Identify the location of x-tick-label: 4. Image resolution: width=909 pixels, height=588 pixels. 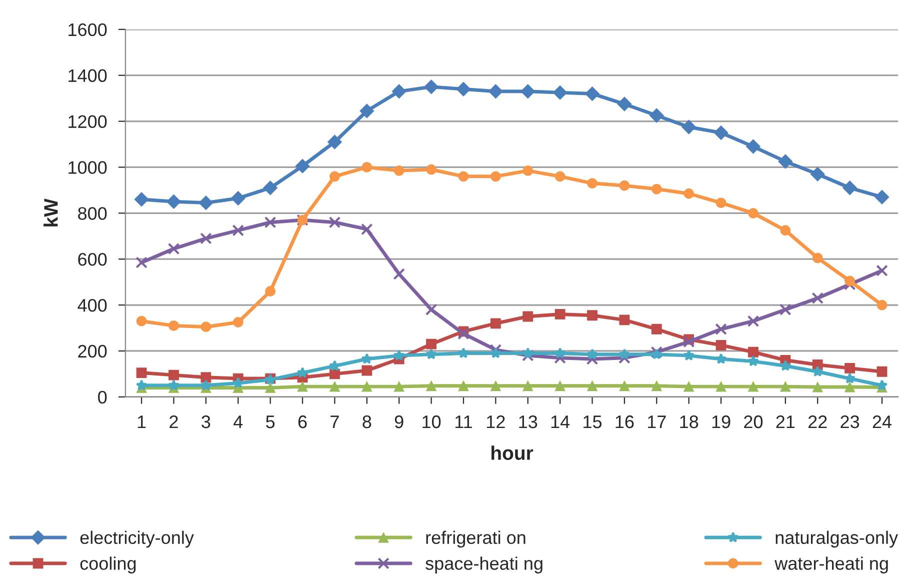
(238, 422).